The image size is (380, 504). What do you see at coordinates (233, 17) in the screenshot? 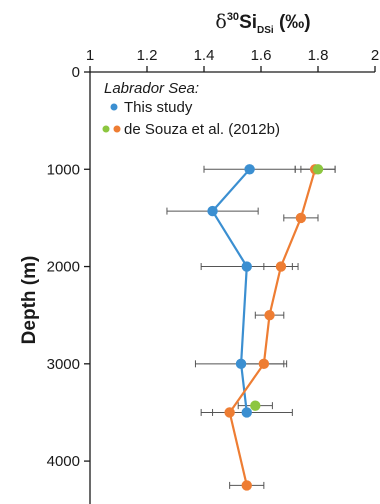
I see `x-axis-title-sup: 30` at bounding box center [233, 17].